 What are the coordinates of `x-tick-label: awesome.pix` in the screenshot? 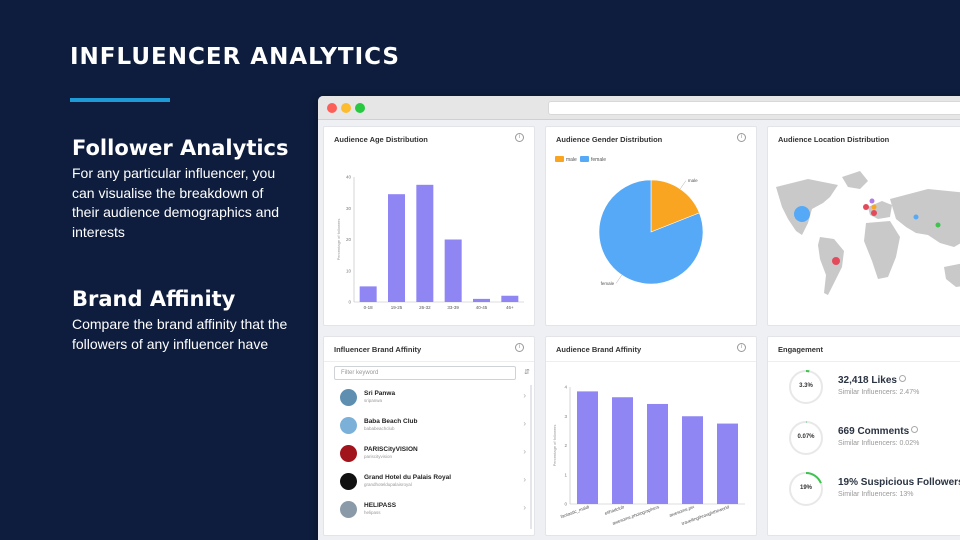 It's located at (681, 511).